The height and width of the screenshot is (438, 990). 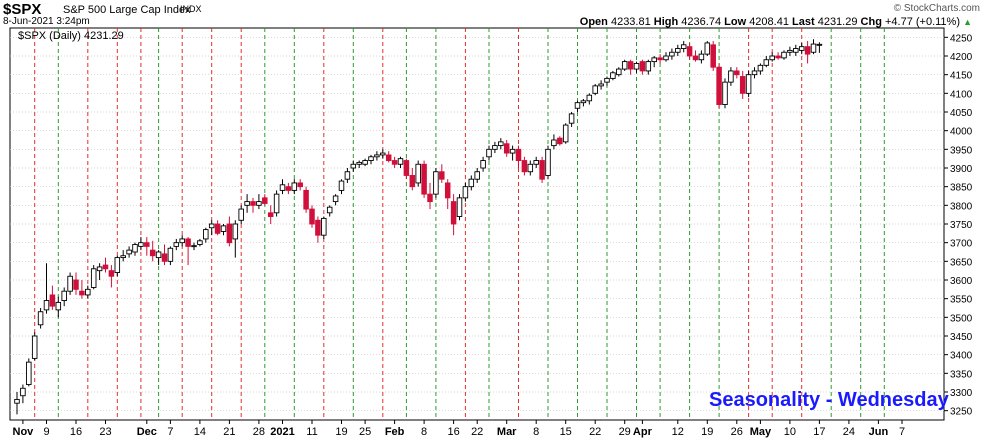 What do you see at coordinates (837, 22) in the screenshot?
I see `last-value: 4231.29` at bounding box center [837, 22].